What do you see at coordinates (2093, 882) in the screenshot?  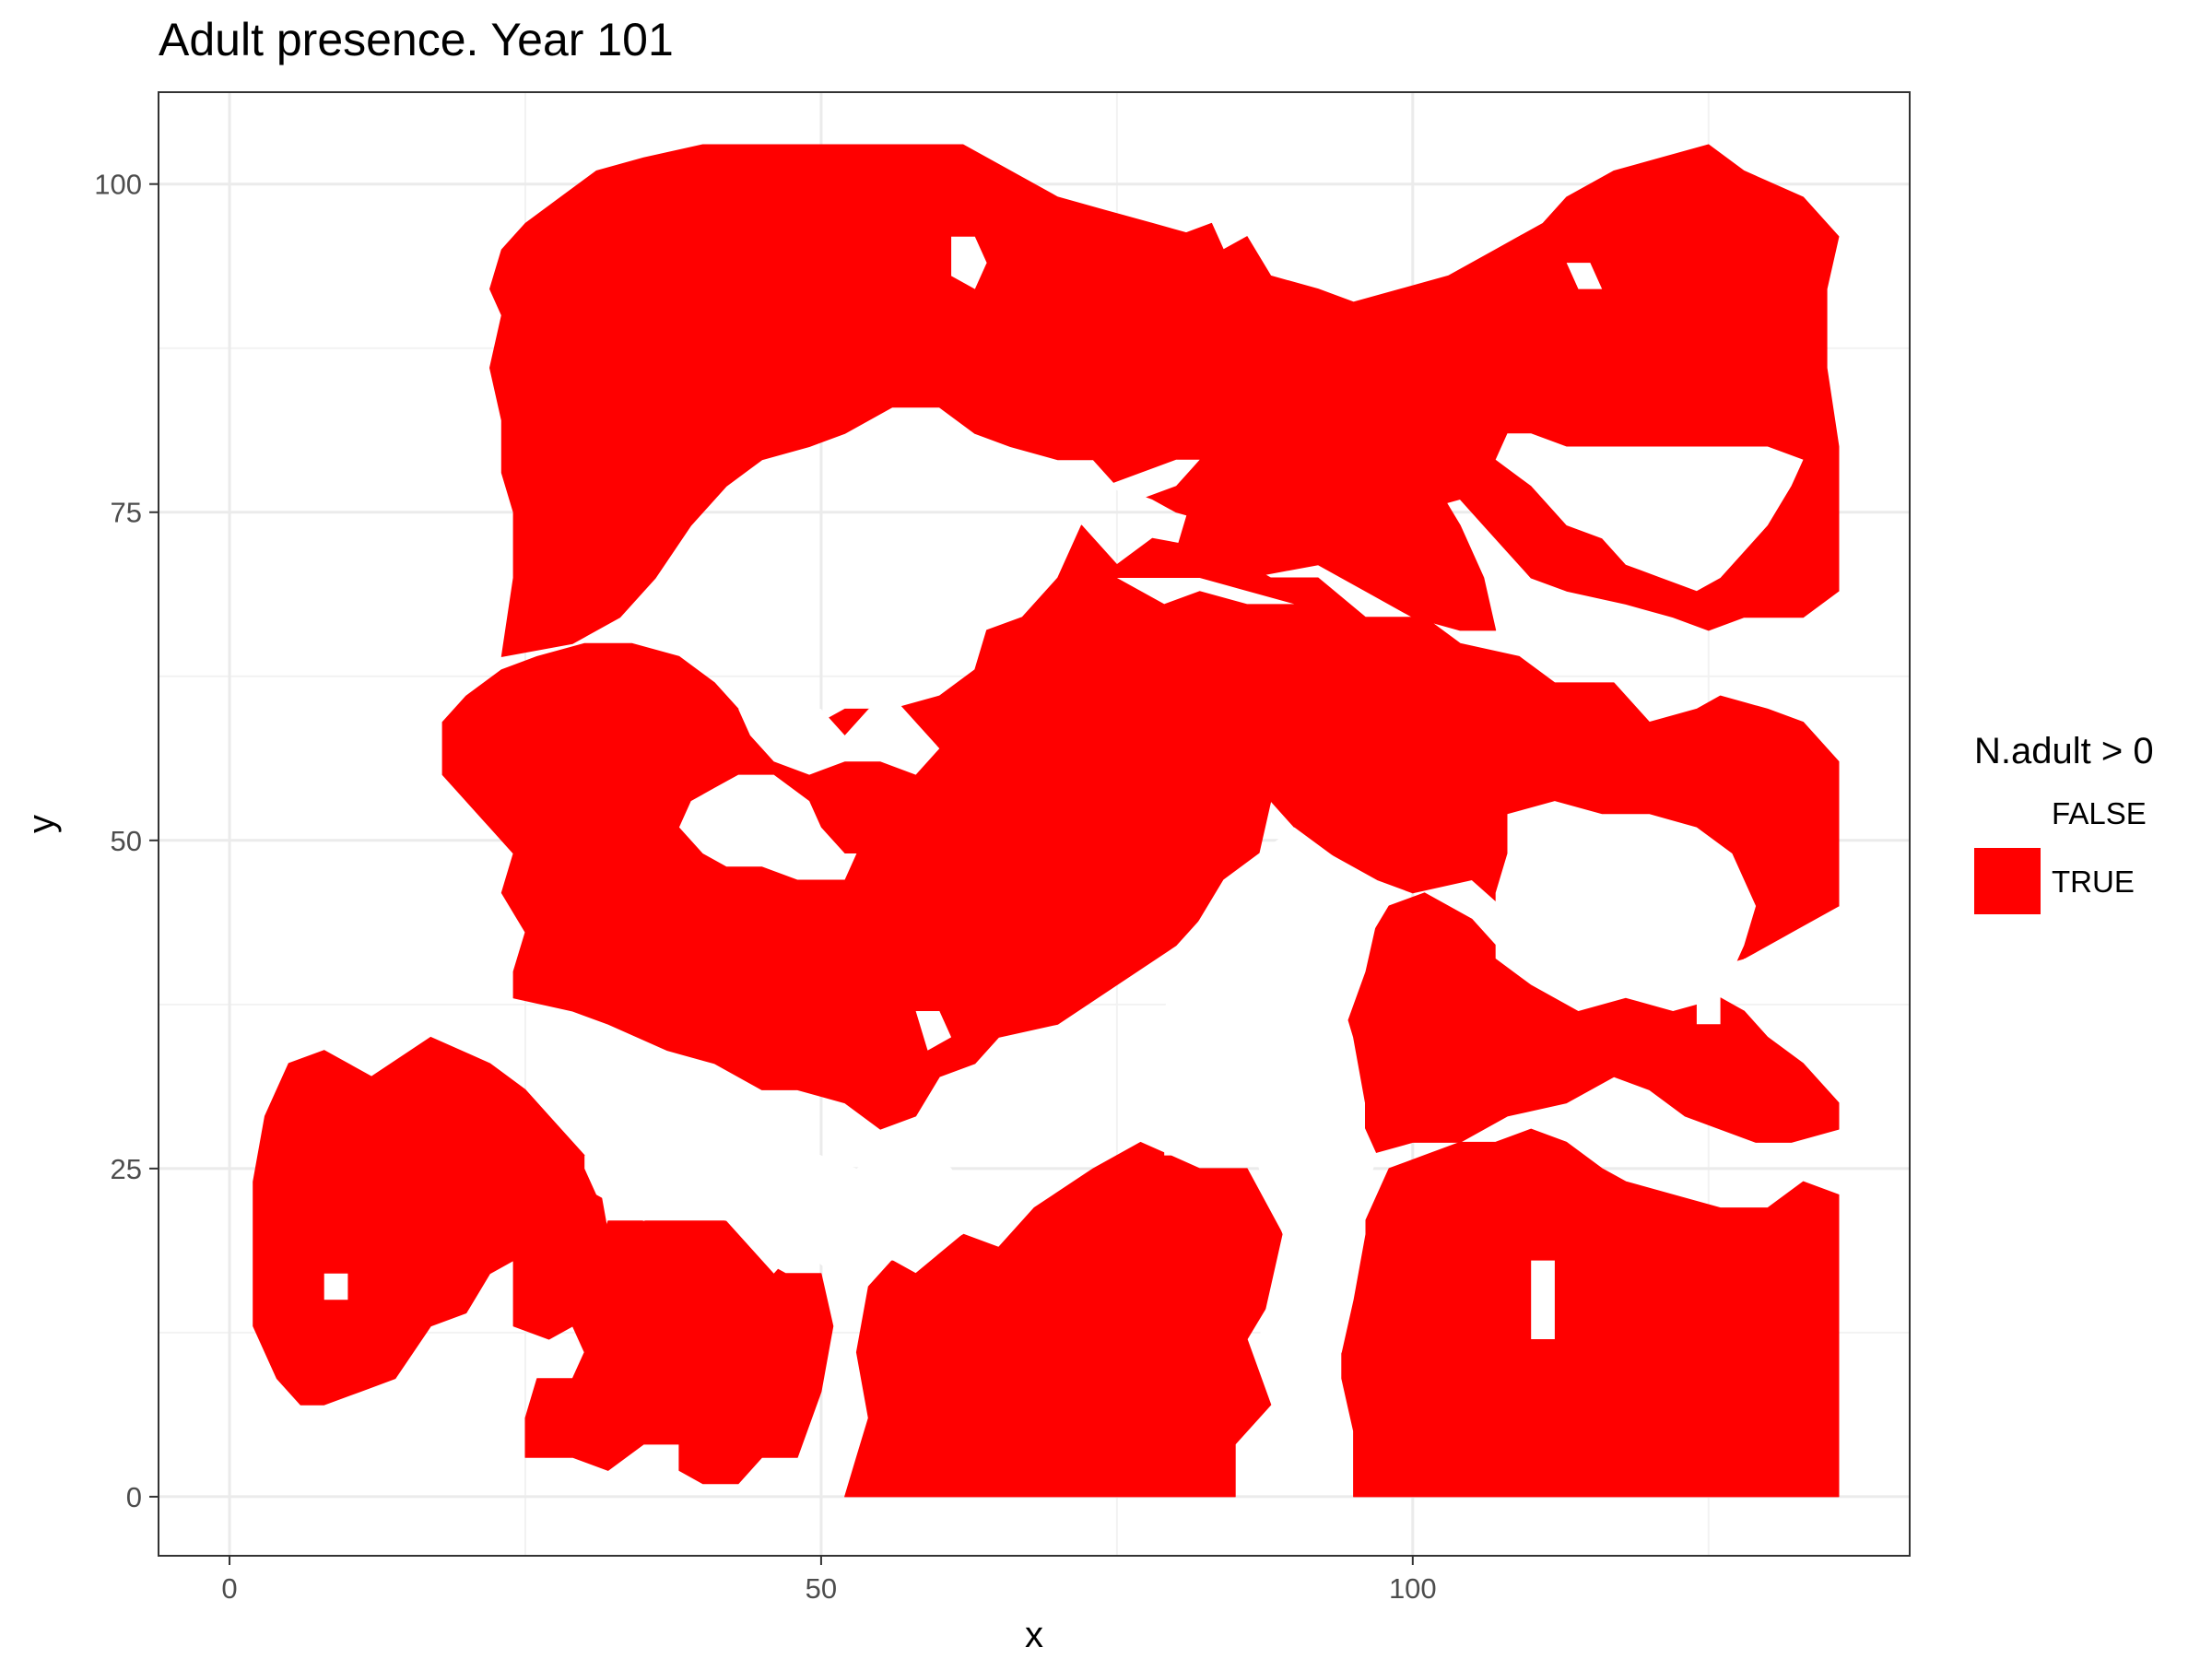 I see `legend-label-true: TRUE` at bounding box center [2093, 882].